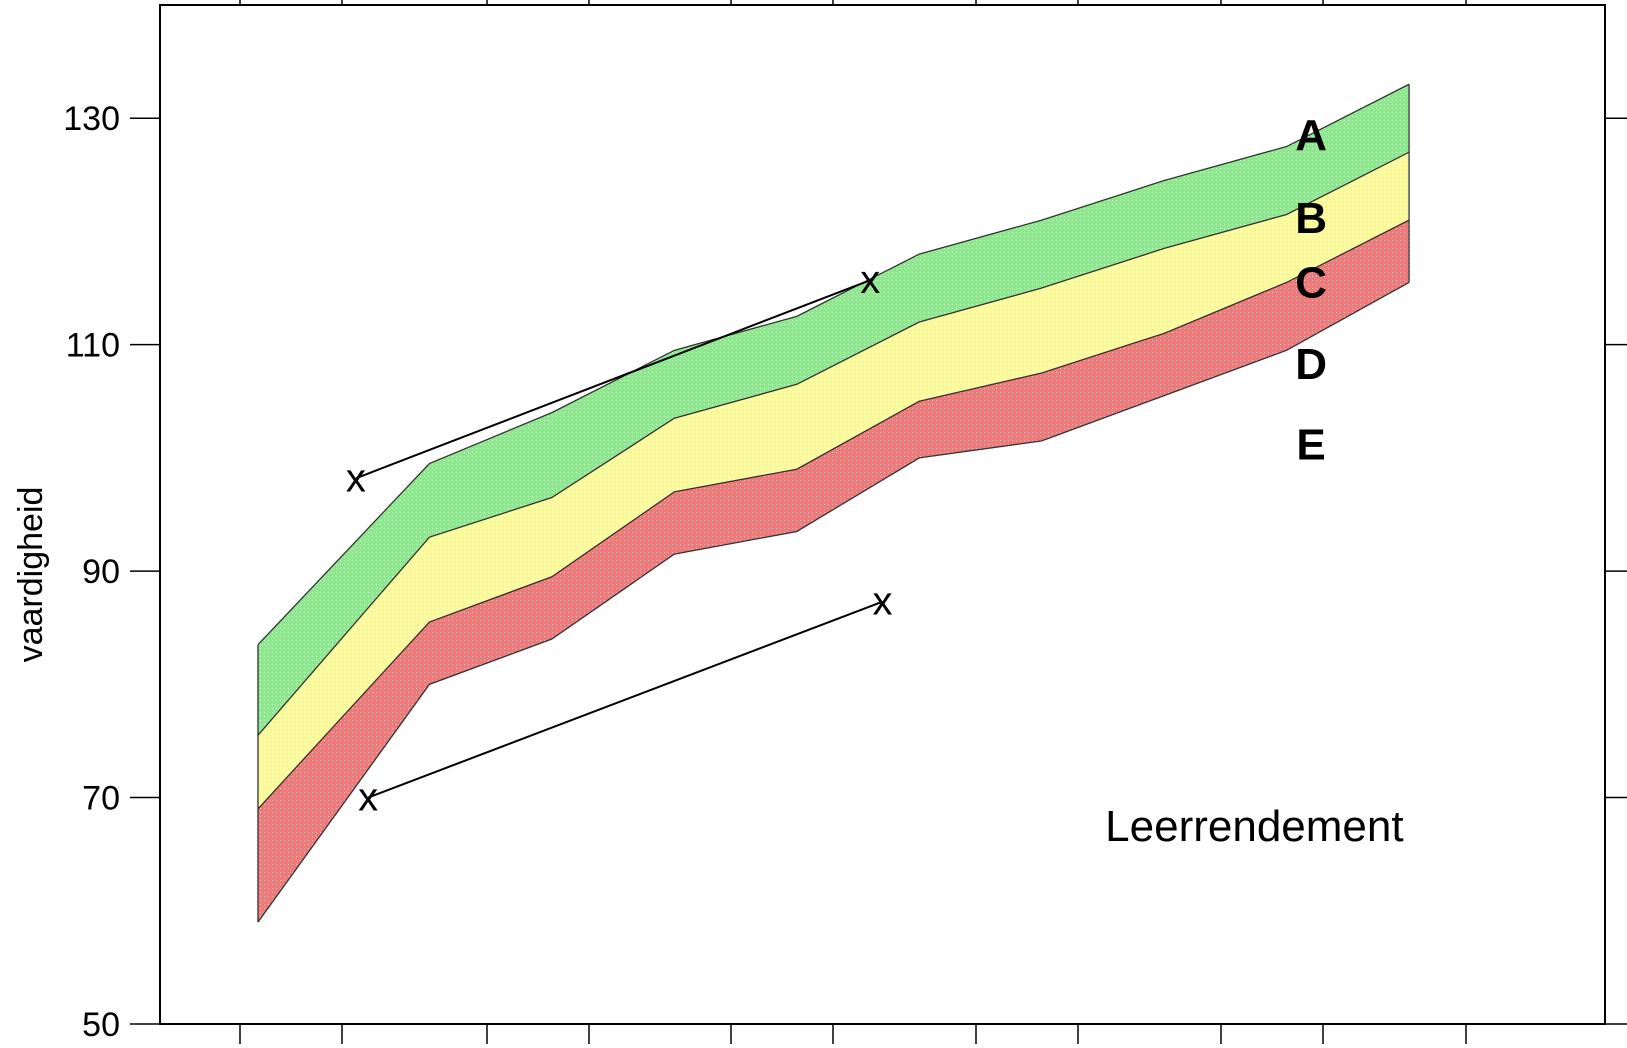 This screenshot has width=1627, height=1048. Describe the element at coordinates (1310, 444) in the screenshot. I see `band-label-e: E` at that location.